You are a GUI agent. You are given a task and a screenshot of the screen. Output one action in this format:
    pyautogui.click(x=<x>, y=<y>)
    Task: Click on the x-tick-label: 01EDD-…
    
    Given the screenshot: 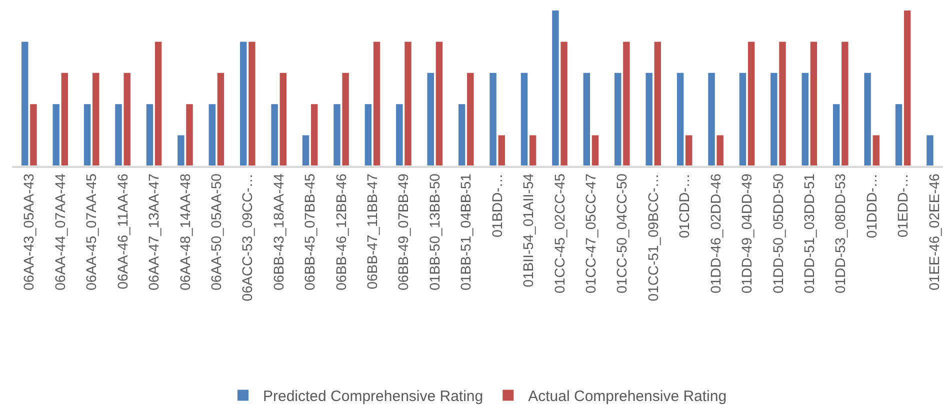 What is the action you would take?
    pyautogui.click(x=902, y=206)
    